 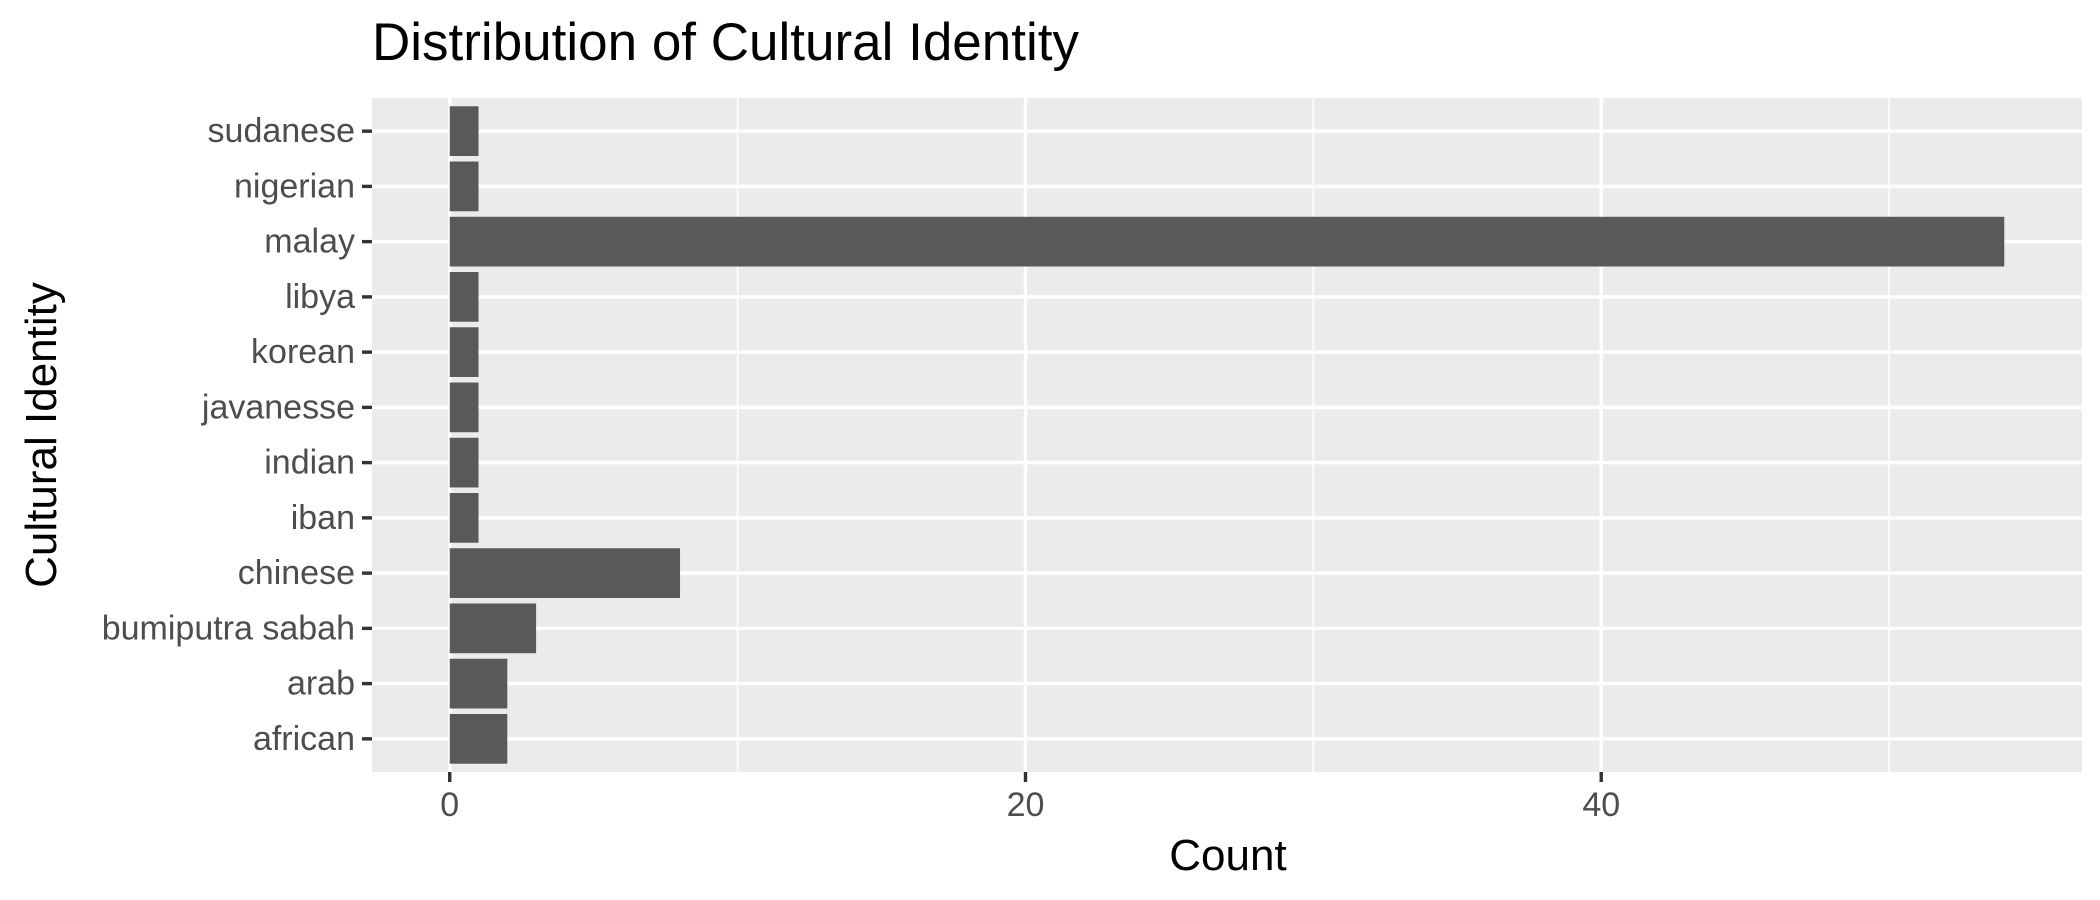 What do you see at coordinates (464, 407) in the screenshot?
I see `bar-javanesse` at bounding box center [464, 407].